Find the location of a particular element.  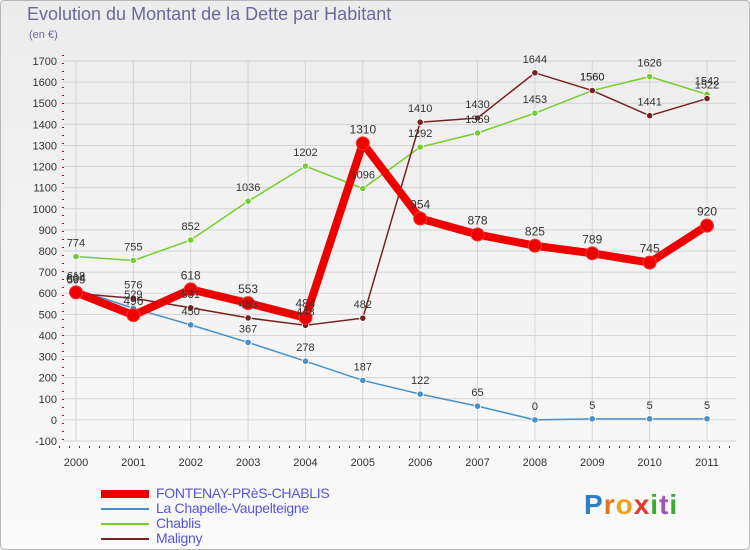

data-label: 1430 is located at coordinates (477, 105).